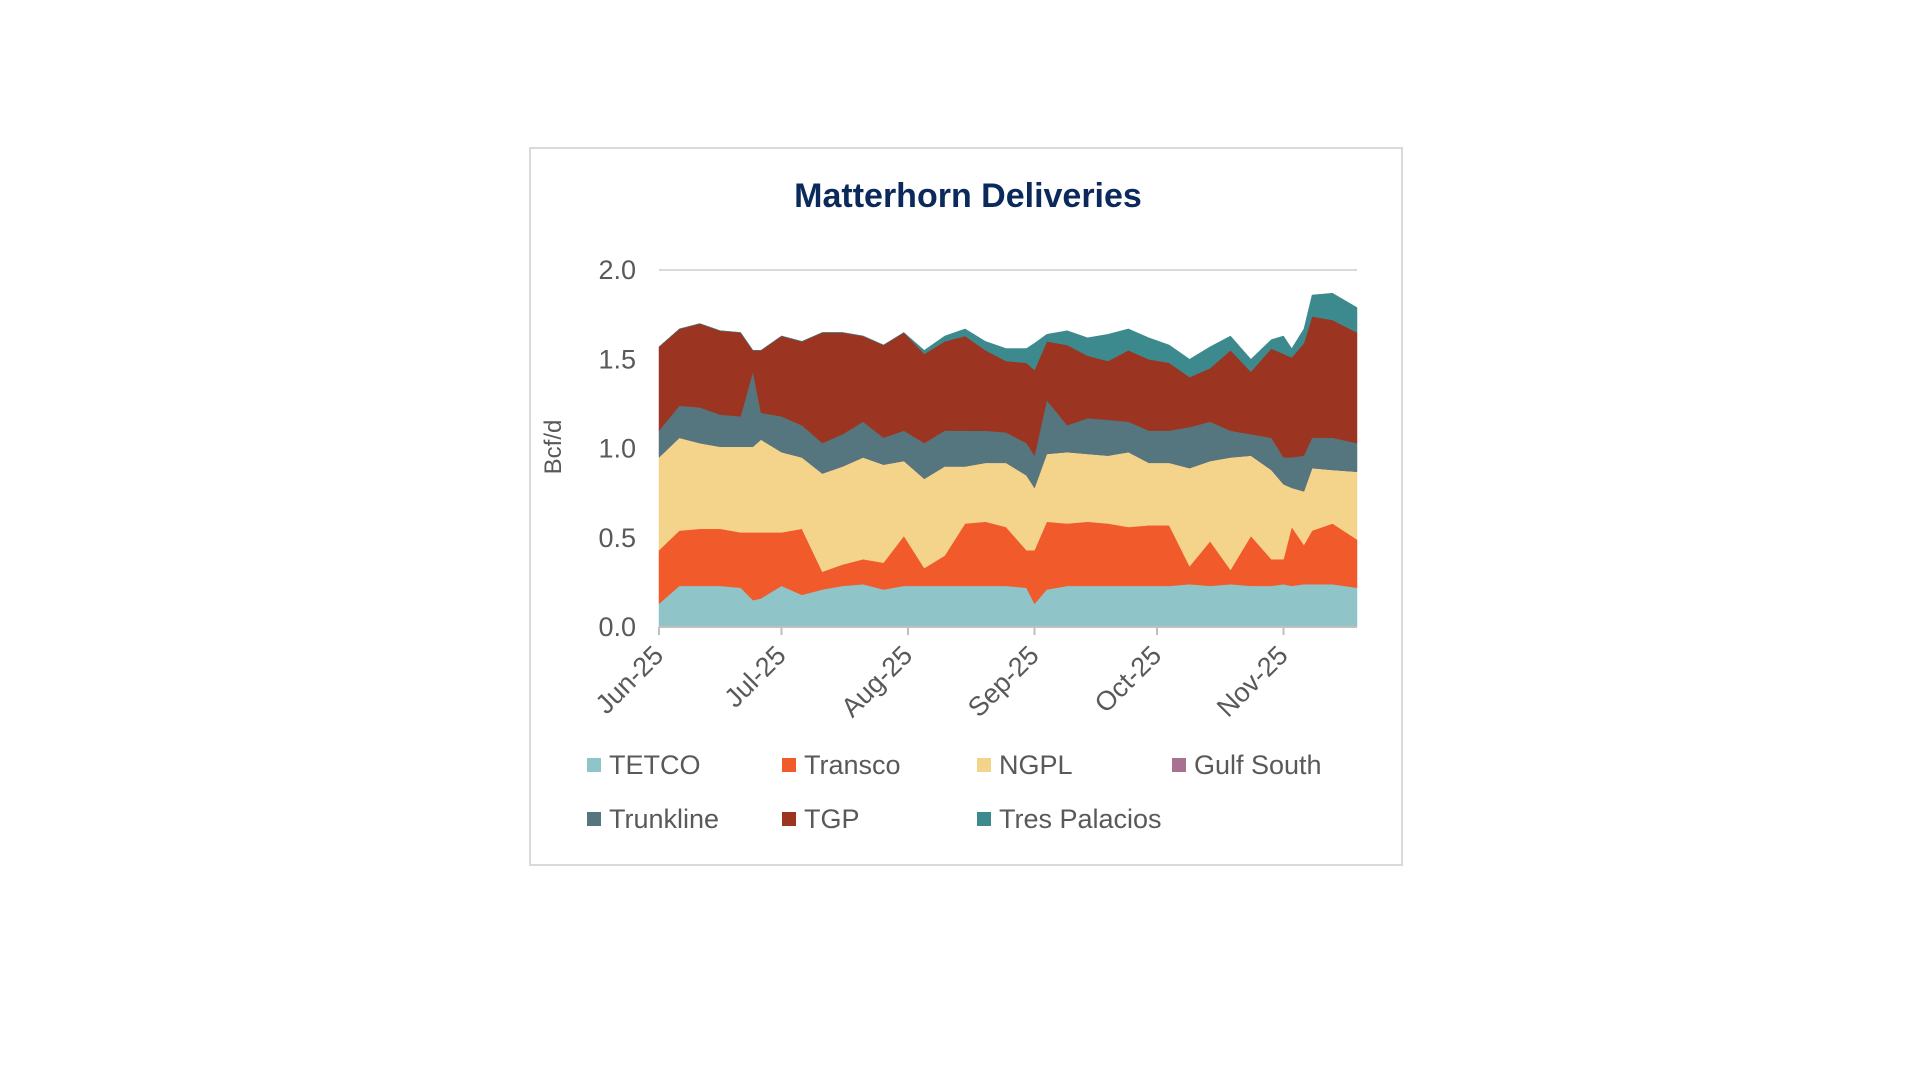 The height and width of the screenshot is (1080, 1920). Describe the element at coordinates (1128, 679) in the screenshot. I see `x-tick-label: Oct-25` at that location.